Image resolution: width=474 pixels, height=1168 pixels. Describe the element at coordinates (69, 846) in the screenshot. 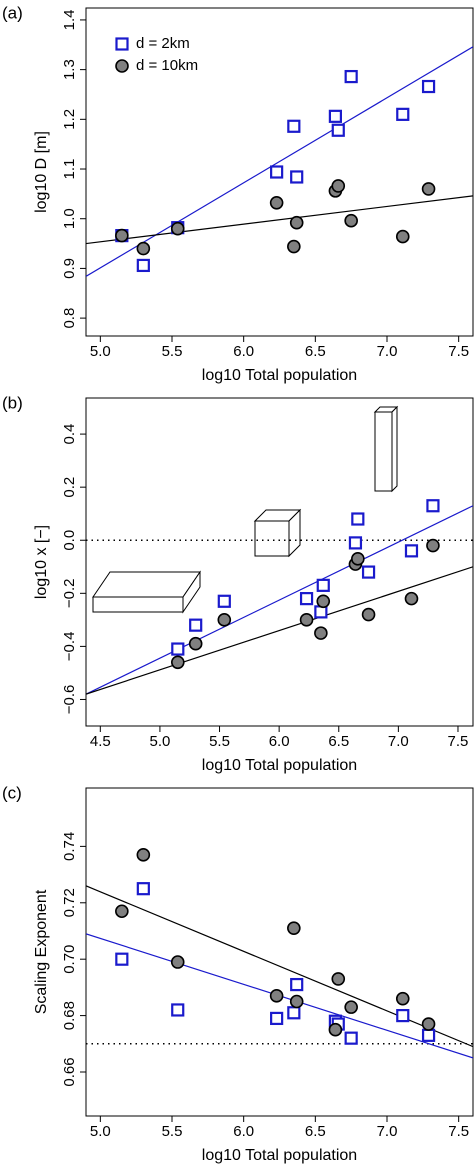

I see `y-tick-label: 0.74` at that location.